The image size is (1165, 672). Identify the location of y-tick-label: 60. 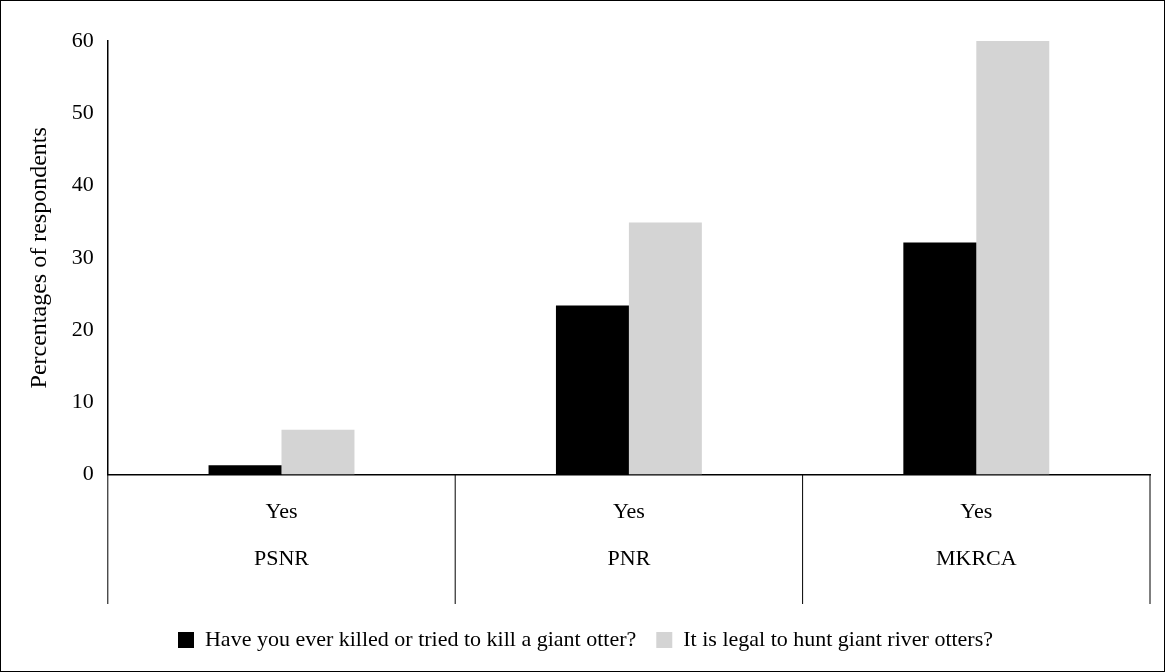
(82, 39).